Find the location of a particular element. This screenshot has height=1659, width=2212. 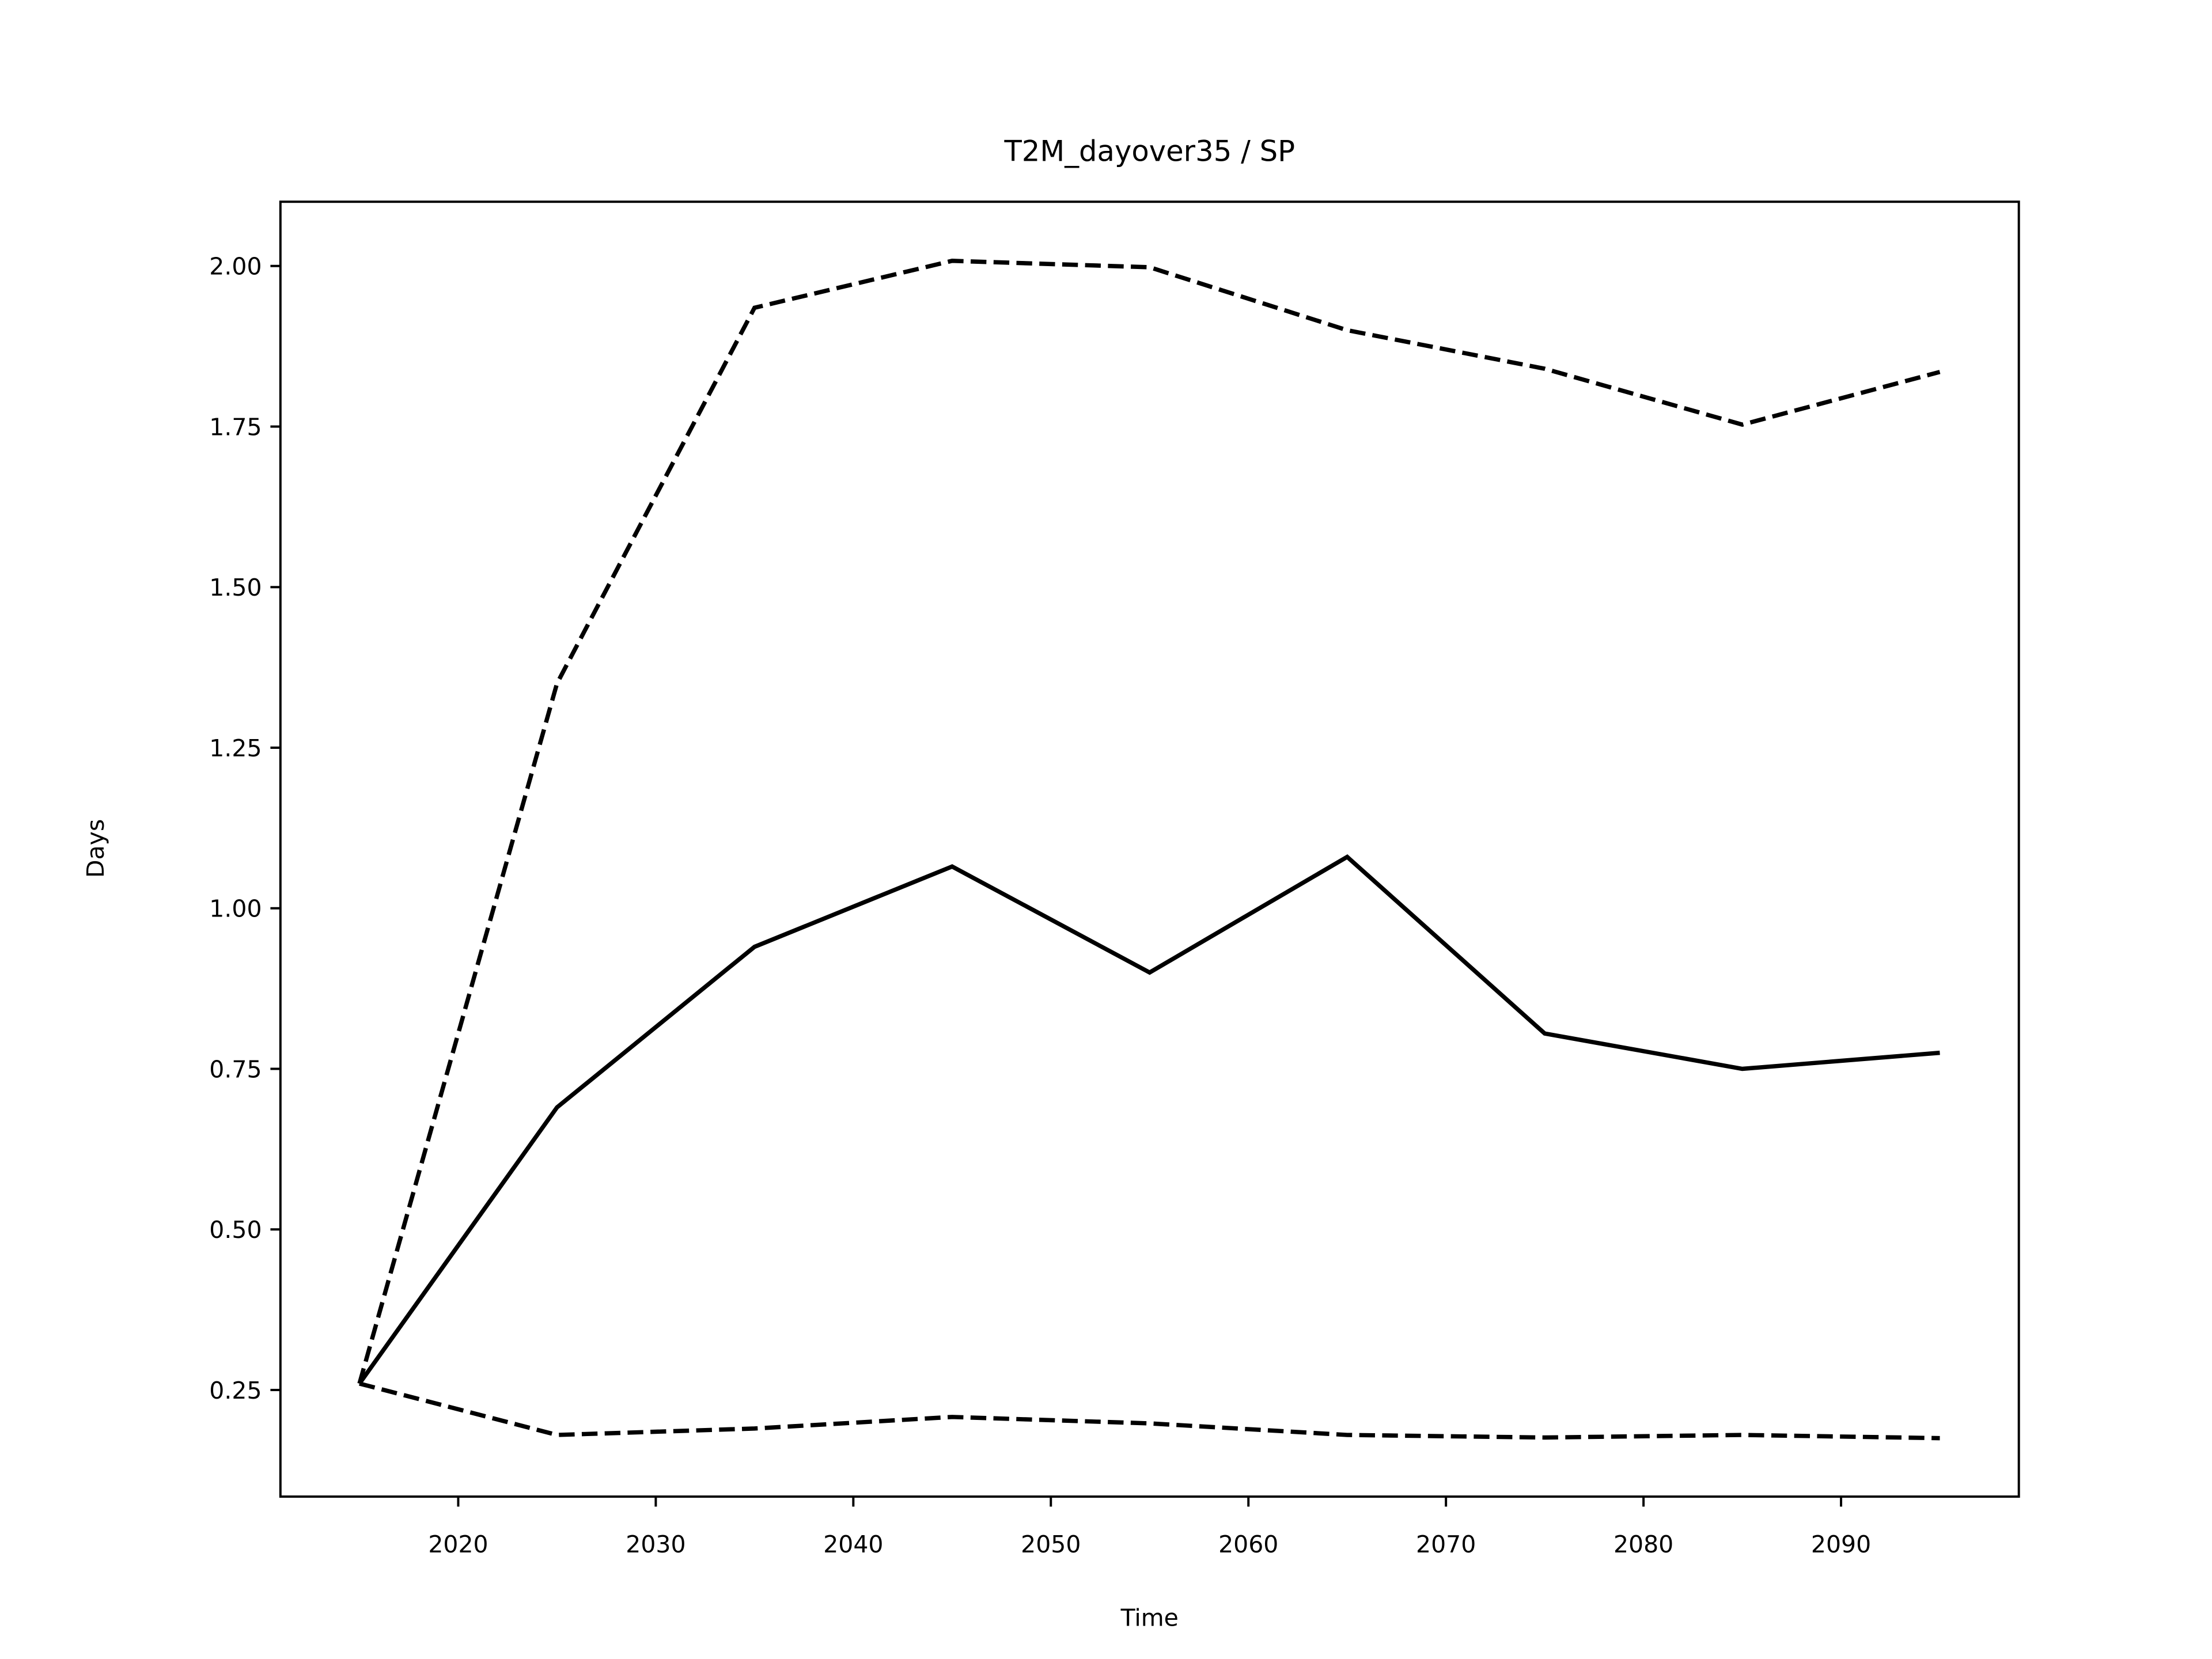

y-tick-label: 2.00 is located at coordinates (235, 267).